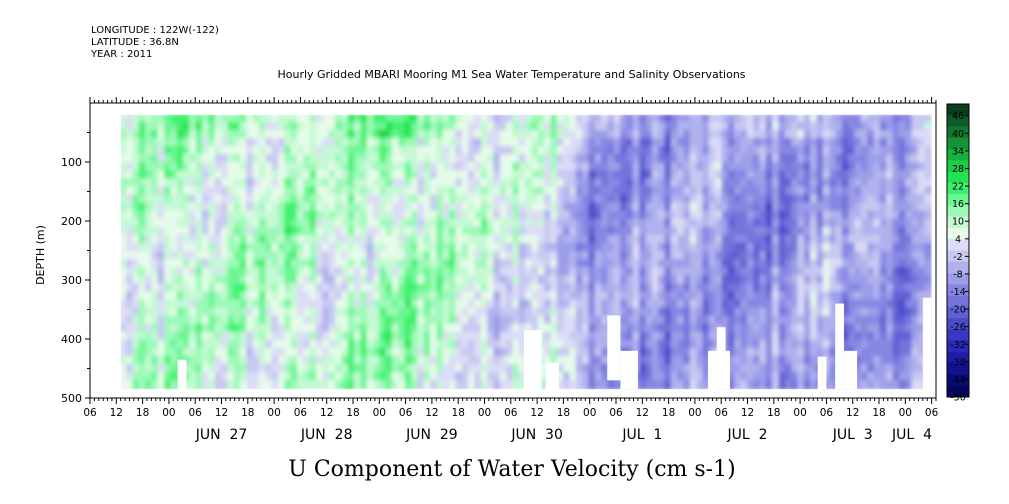 This screenshot has width=1009, height=504. Describe the element at coordinates (747, 413) in the screenshot. I see `x-hour-label: 12` at that location.